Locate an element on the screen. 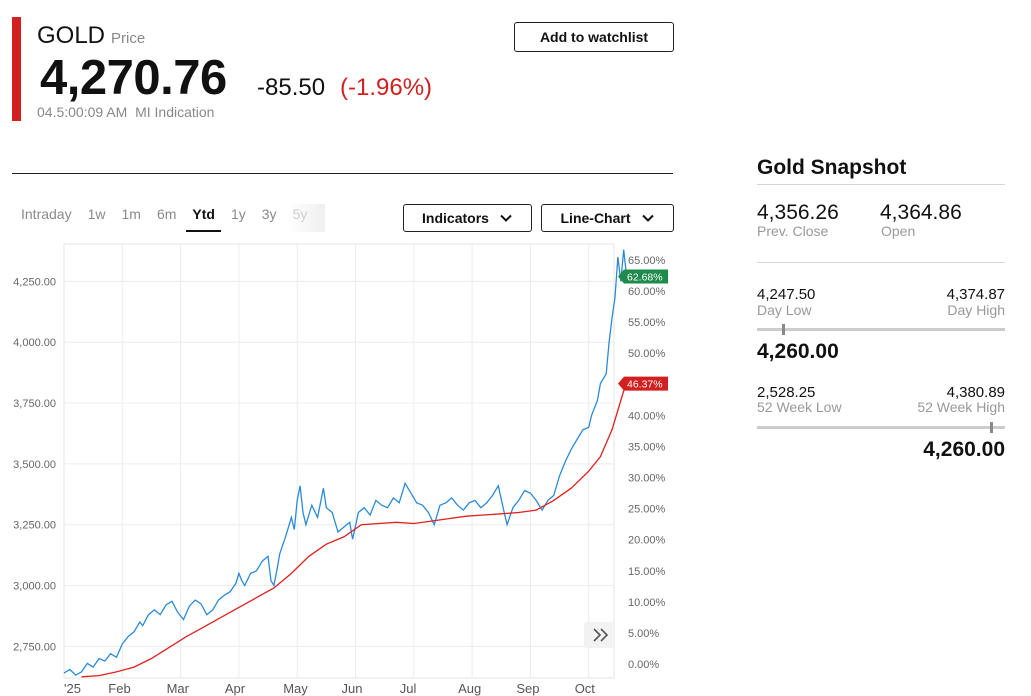  day-range-current: 4,260.00 is located at coordinates (798, 351).